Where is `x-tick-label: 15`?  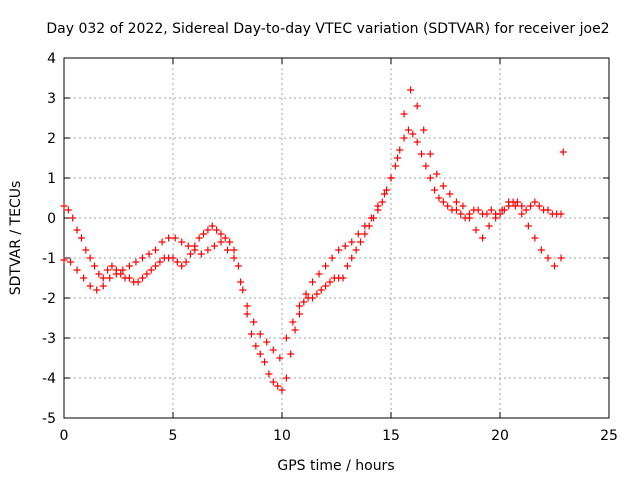 x-tick-label: 15 is located at coordinates (391, 436).